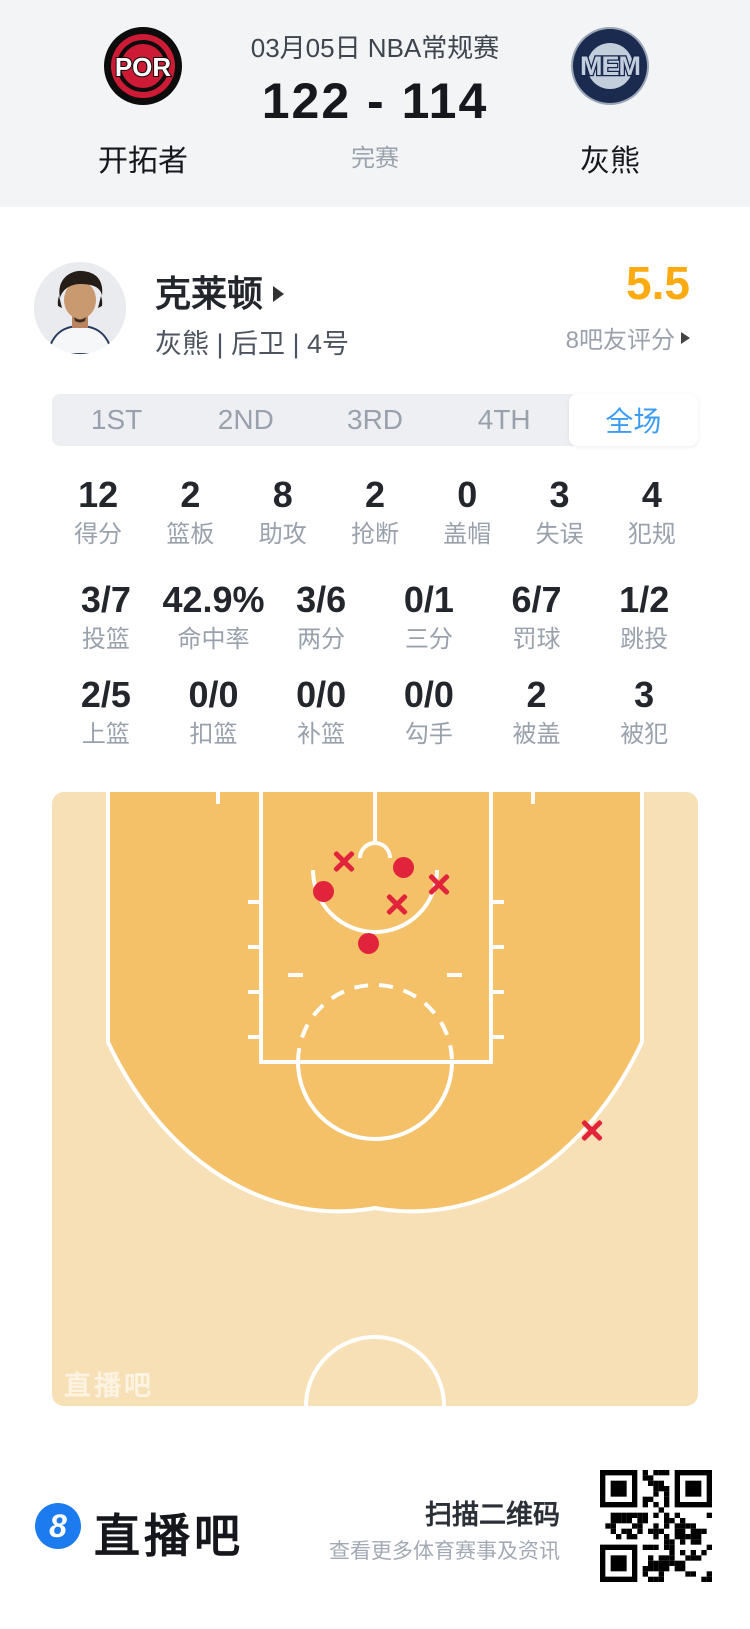 The width and height of the screenshot is (750, 1629). I want to click on blazers-logo-icon: POR, so click(143, 66).